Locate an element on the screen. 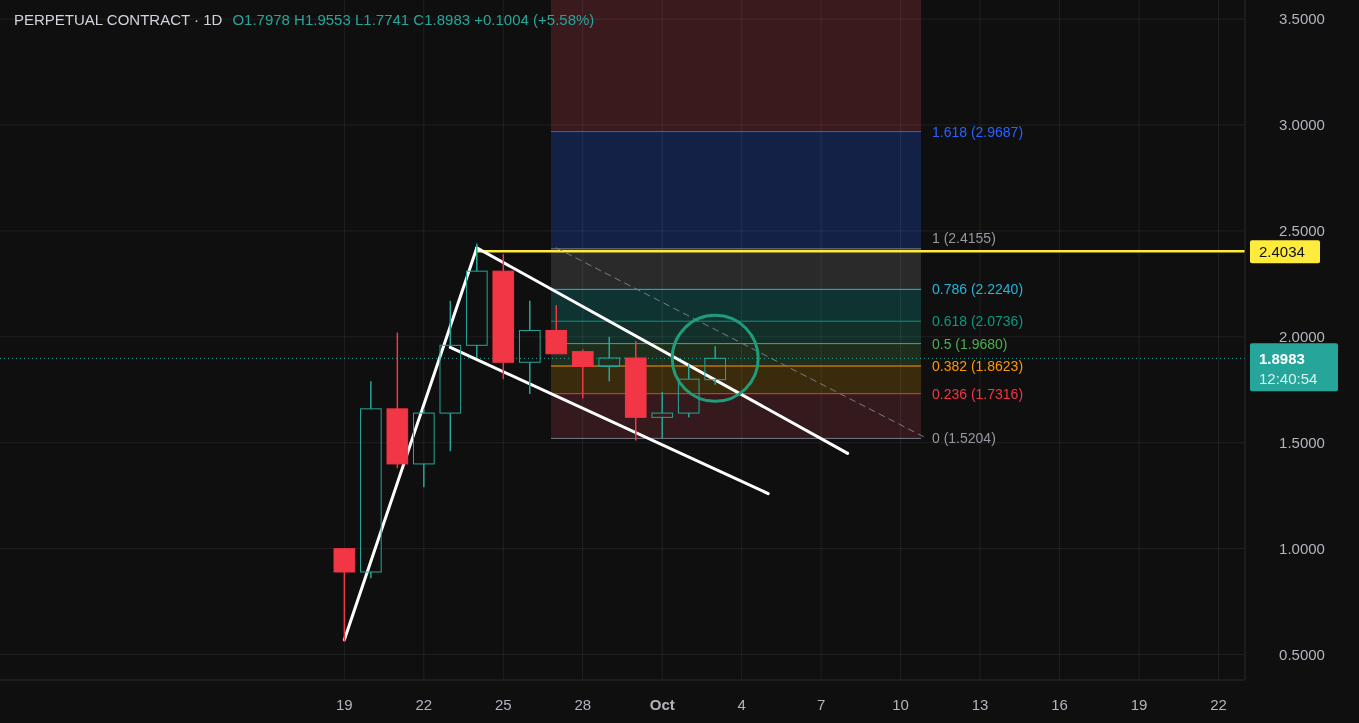 The height and width of the screenshot is (723, 1359). text: O1.7978 H1.9553 L1.7741 C1.8983 +0.1004 (+5.58%) is located at coordinates (413, 19).